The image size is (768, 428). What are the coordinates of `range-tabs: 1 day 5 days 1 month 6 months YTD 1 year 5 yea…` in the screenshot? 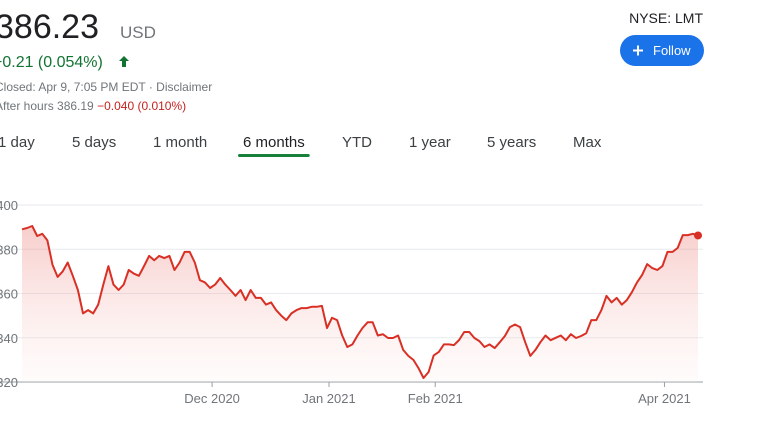 It's located at (301, 145).